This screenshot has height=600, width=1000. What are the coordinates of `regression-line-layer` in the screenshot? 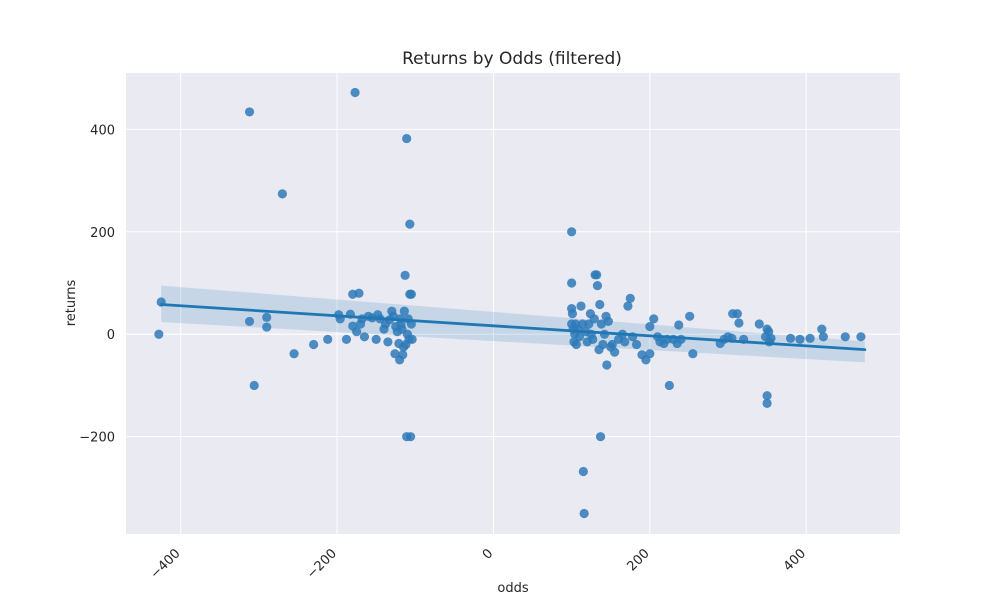 It's located at (513, 327).